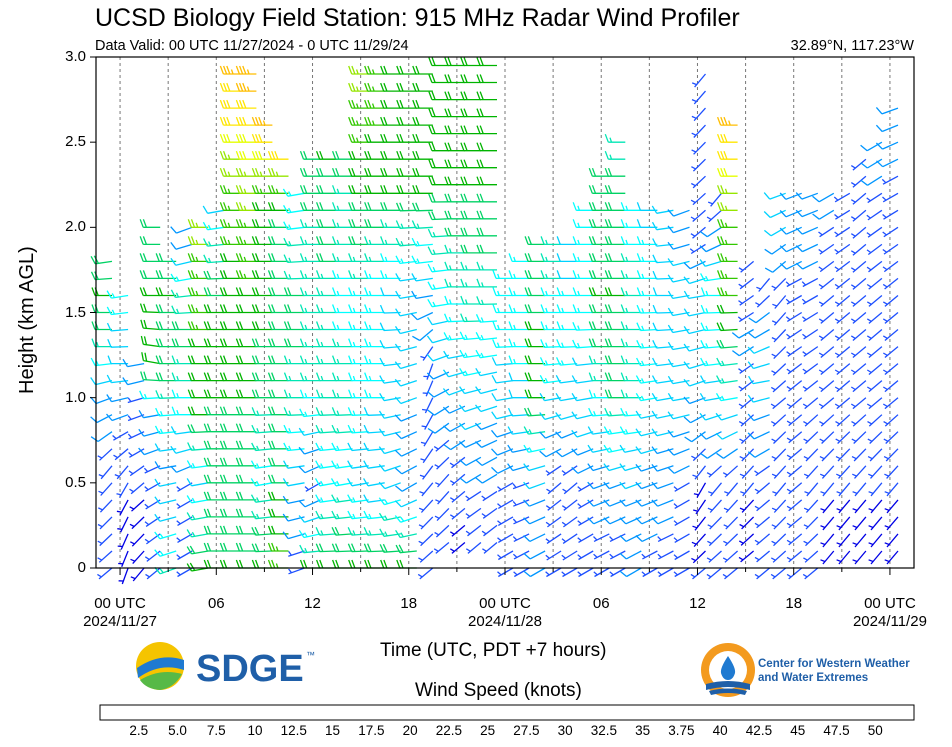  What do you see at coordinates (643, 730) in the screenshot?
I see `colorbar-tick-label: 35` at bounding box center [643, 730].